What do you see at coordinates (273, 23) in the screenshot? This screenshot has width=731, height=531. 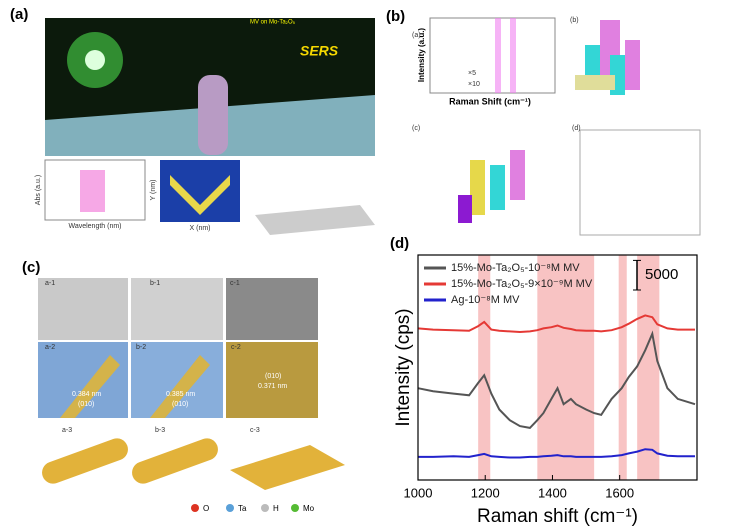 I see `inset-title: MV on Mo-Ta₂O₅` at bounding box center [273, 23].